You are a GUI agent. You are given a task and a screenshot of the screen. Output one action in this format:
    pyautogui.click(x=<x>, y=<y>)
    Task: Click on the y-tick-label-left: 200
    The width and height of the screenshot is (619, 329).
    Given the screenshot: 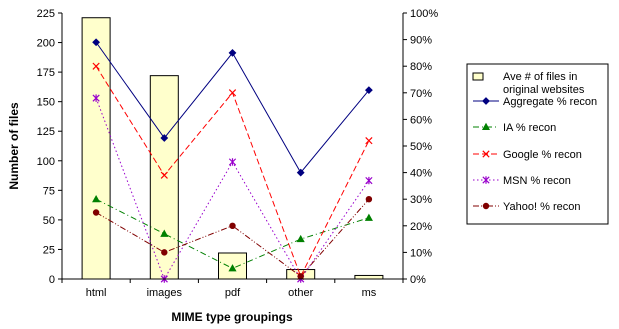 What is the action you would take?
    pyautogui.click(x=46, y=44)
    